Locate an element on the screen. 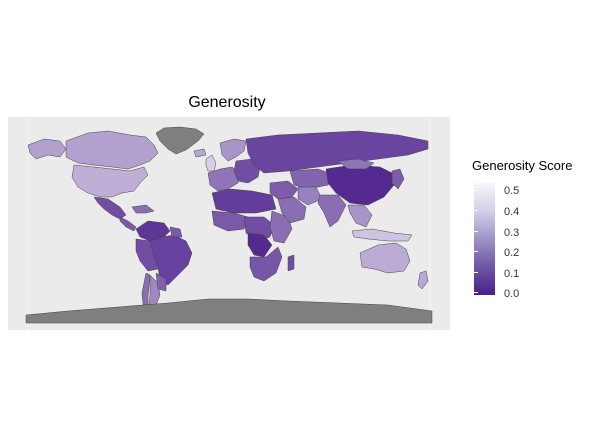 This screenshot has height=427, width=599. region-mongolia is located at coordinates (356, 164).